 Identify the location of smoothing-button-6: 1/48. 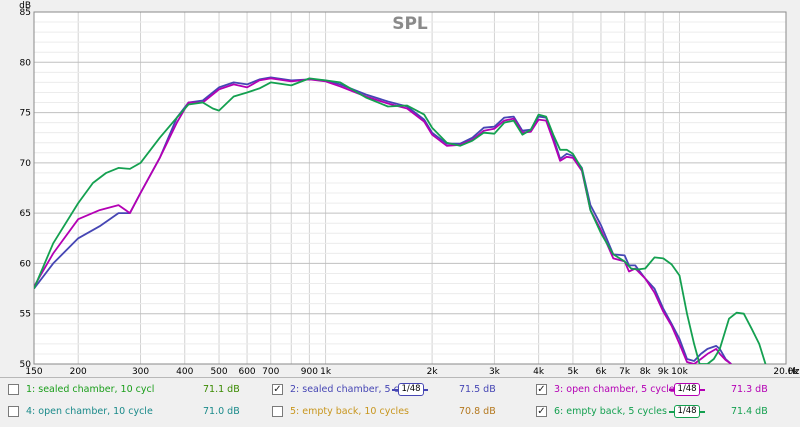
(687, 411).